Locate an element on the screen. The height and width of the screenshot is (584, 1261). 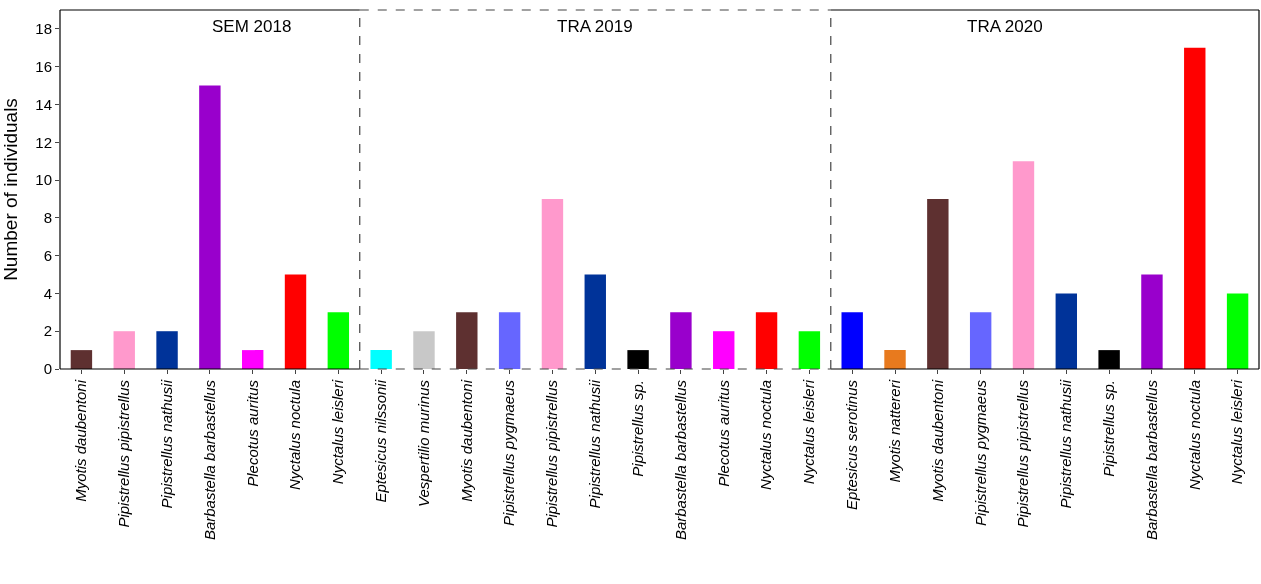
y-tick-label: 14 is located at coordinates (43, 104).